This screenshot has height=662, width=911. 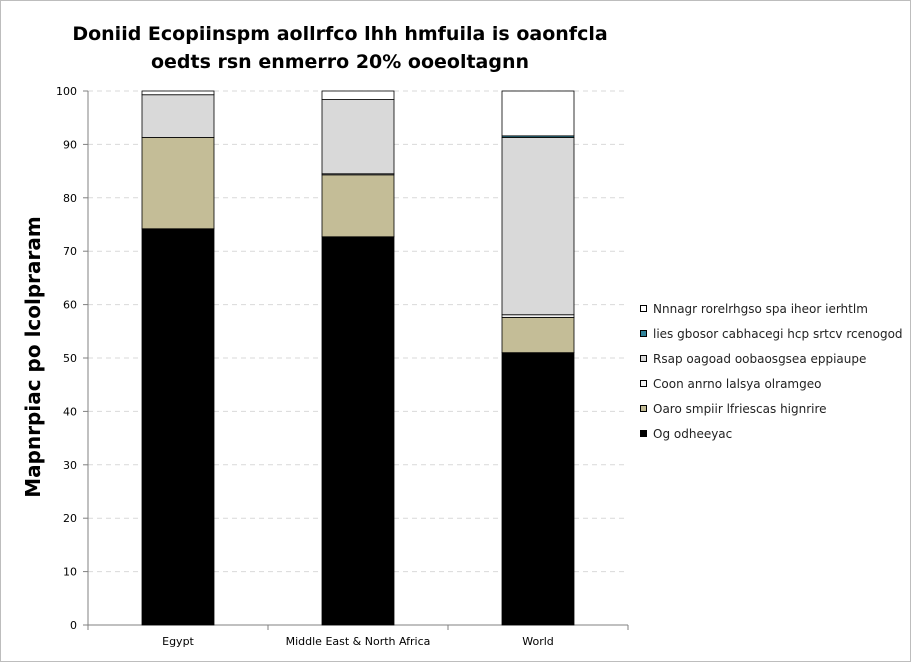 I want to click on y-tick-label: 90, so click(x=70, y=144).